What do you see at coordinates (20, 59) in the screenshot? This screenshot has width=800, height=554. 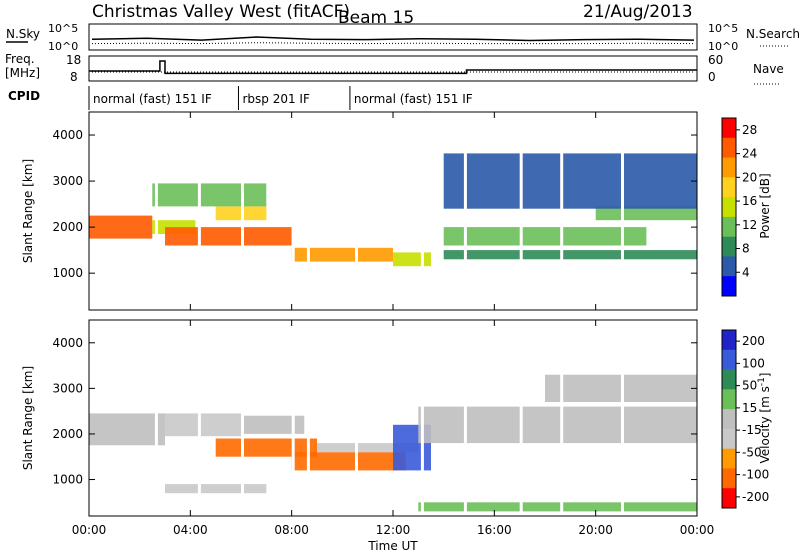 I see `freq-label-line1: Freq.` at bounding box center [20, 59].